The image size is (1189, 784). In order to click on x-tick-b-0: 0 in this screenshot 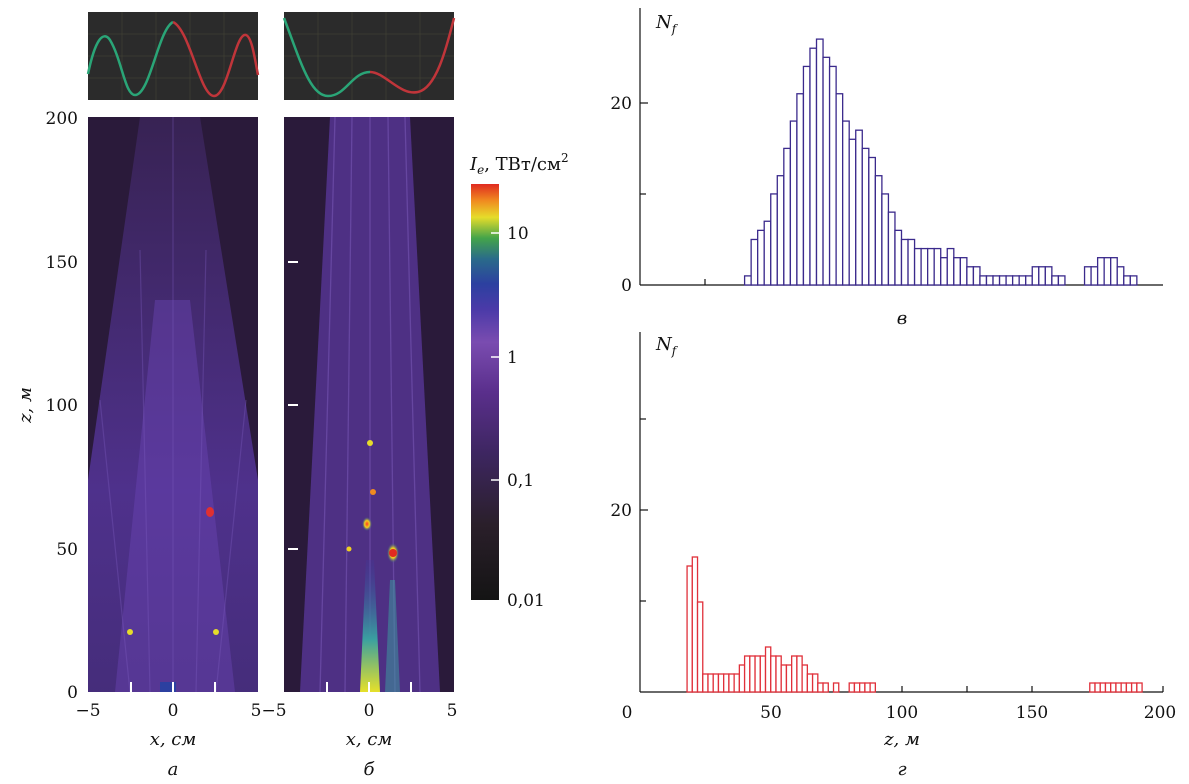, I will do `click(369, 711)`.